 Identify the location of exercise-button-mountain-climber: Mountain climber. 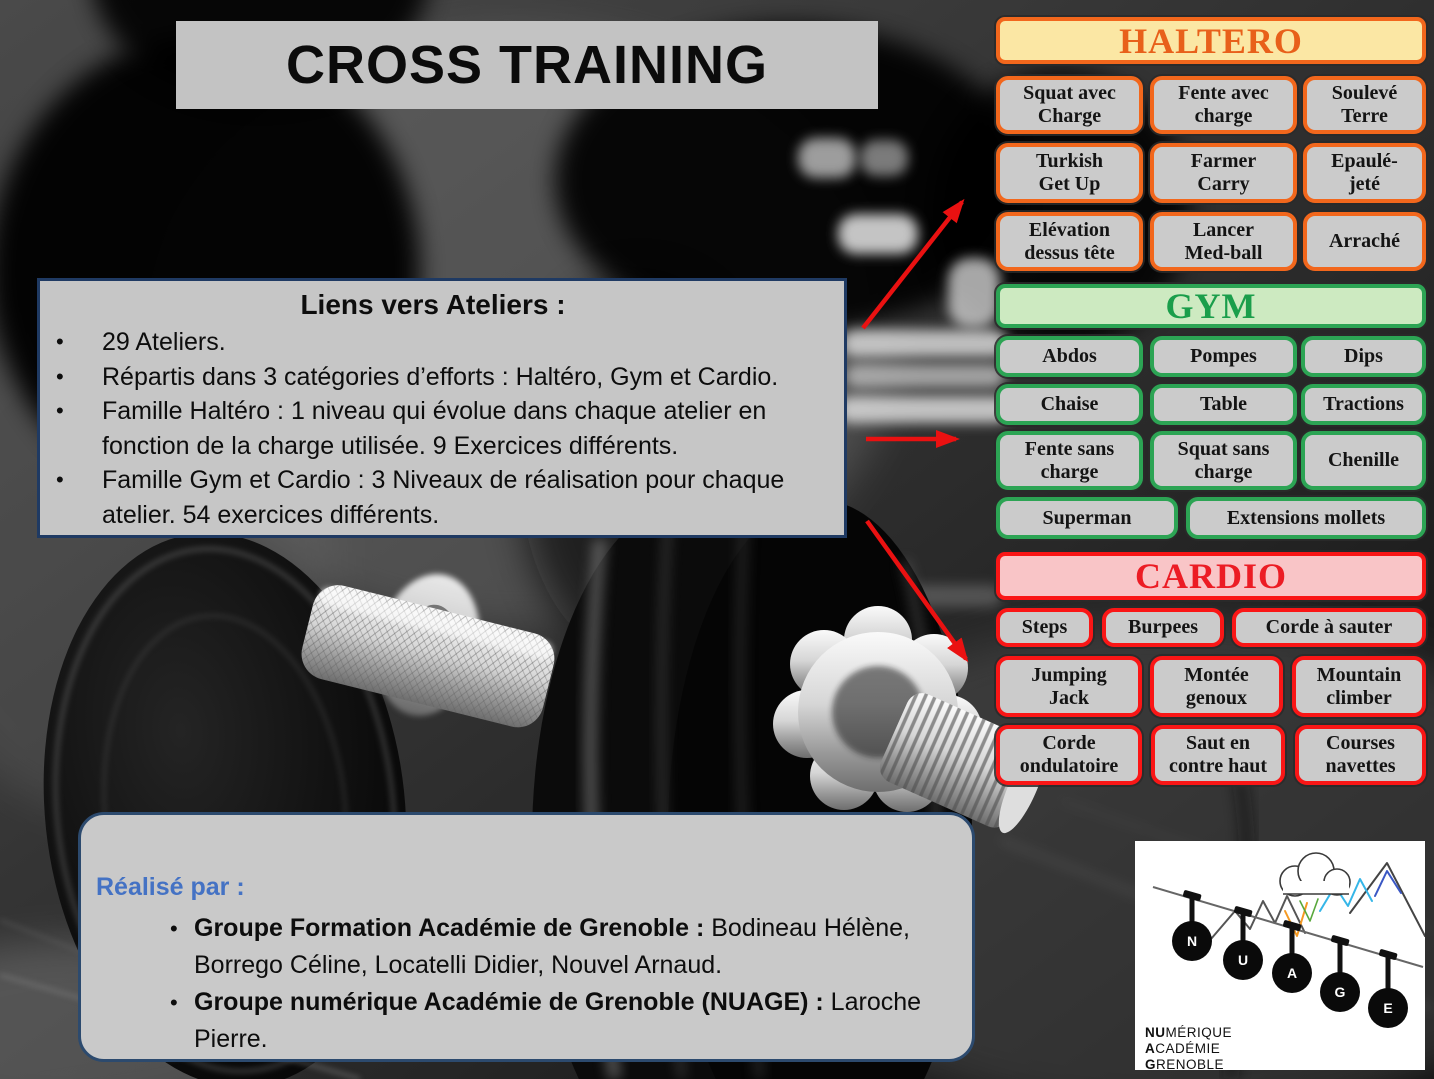
(1359, 686).